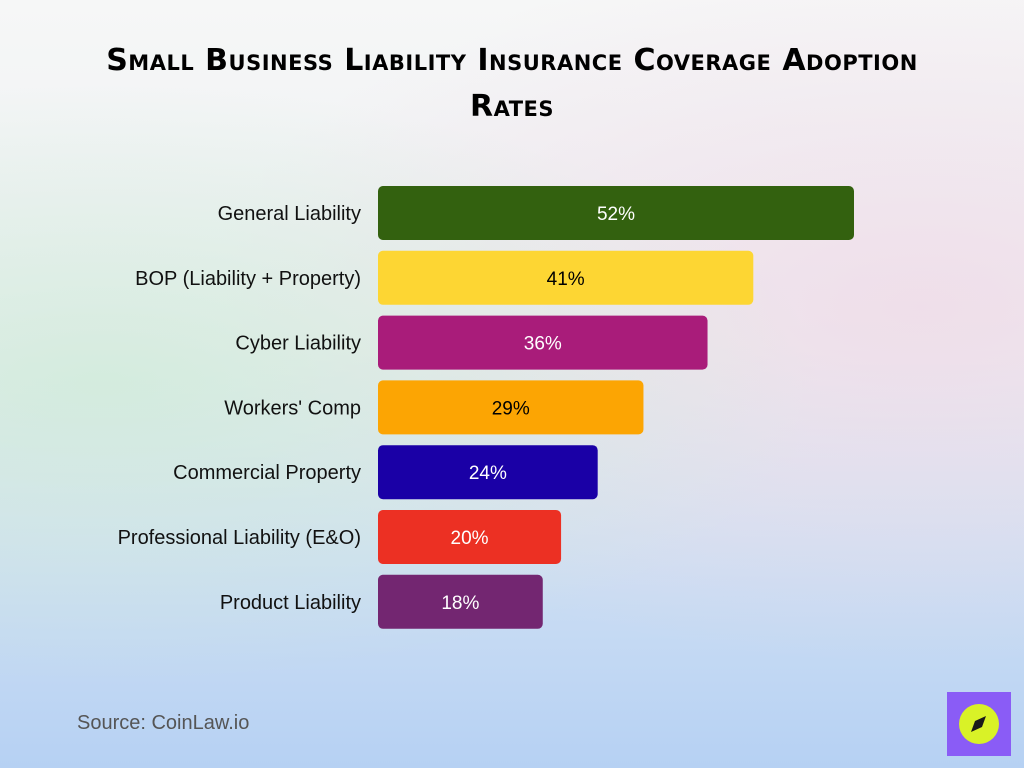 The image size is (1024, 768). I want to click on category-label: Product Liability, so click(290, 603).